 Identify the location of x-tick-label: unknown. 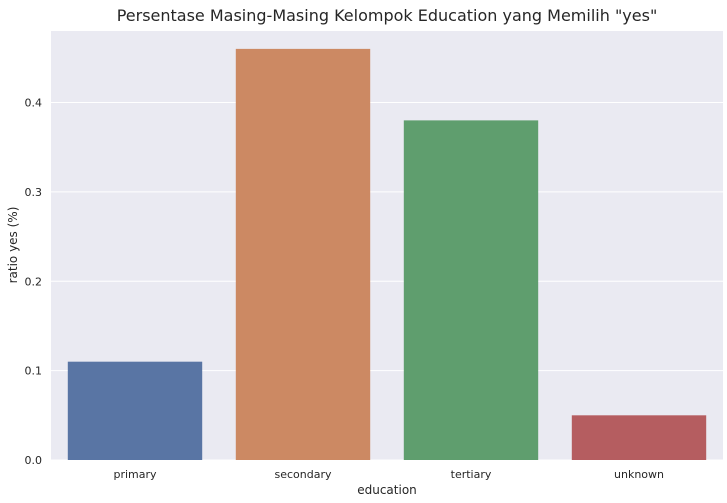
(639, 474).